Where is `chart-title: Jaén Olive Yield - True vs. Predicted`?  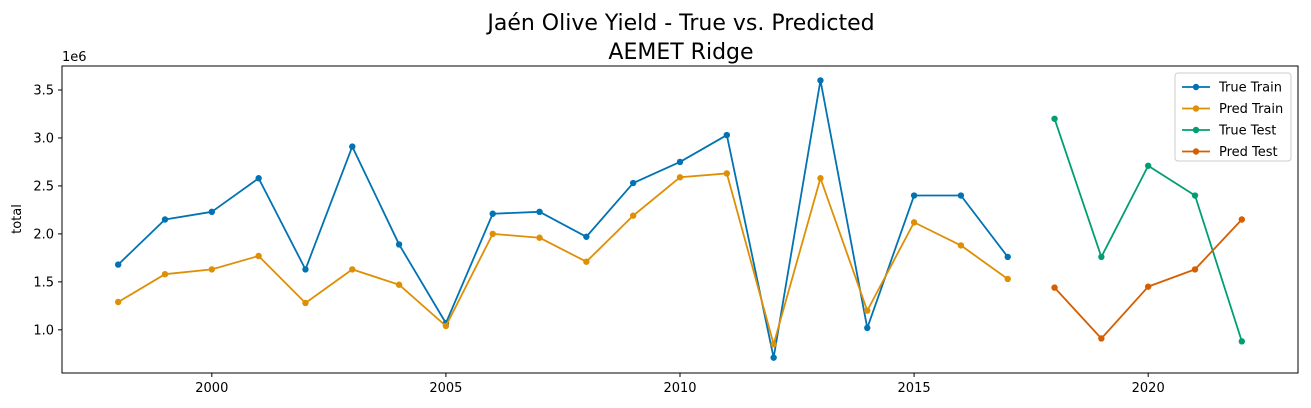 chart-title: Jaén Olive Yield - True vs. Predicted is located at coordinates (679, 23).